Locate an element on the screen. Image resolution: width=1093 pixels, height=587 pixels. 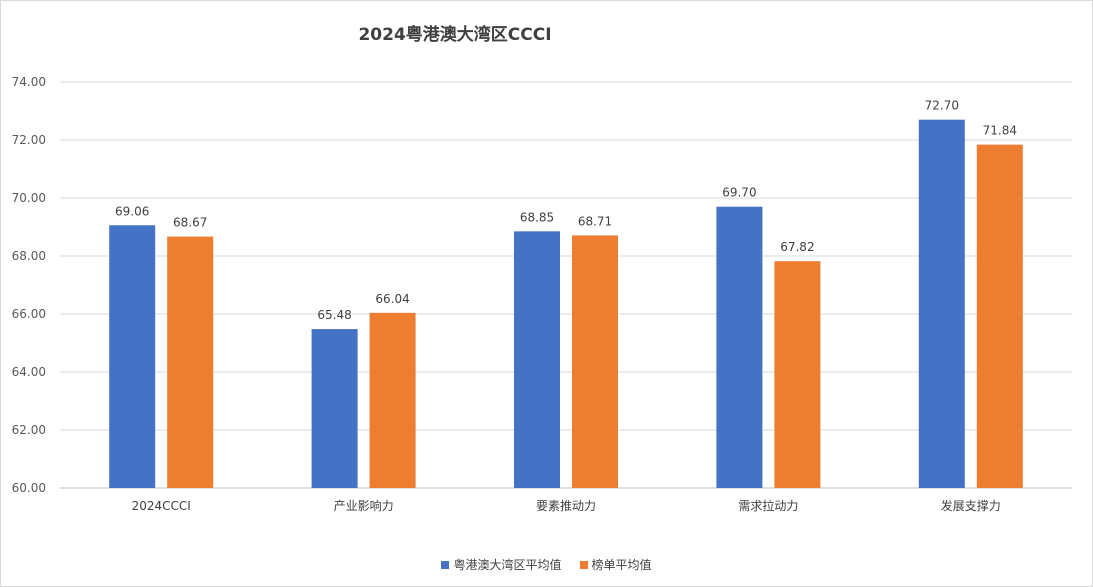
data-label: 68.71 is located at coordinates (595, 221).